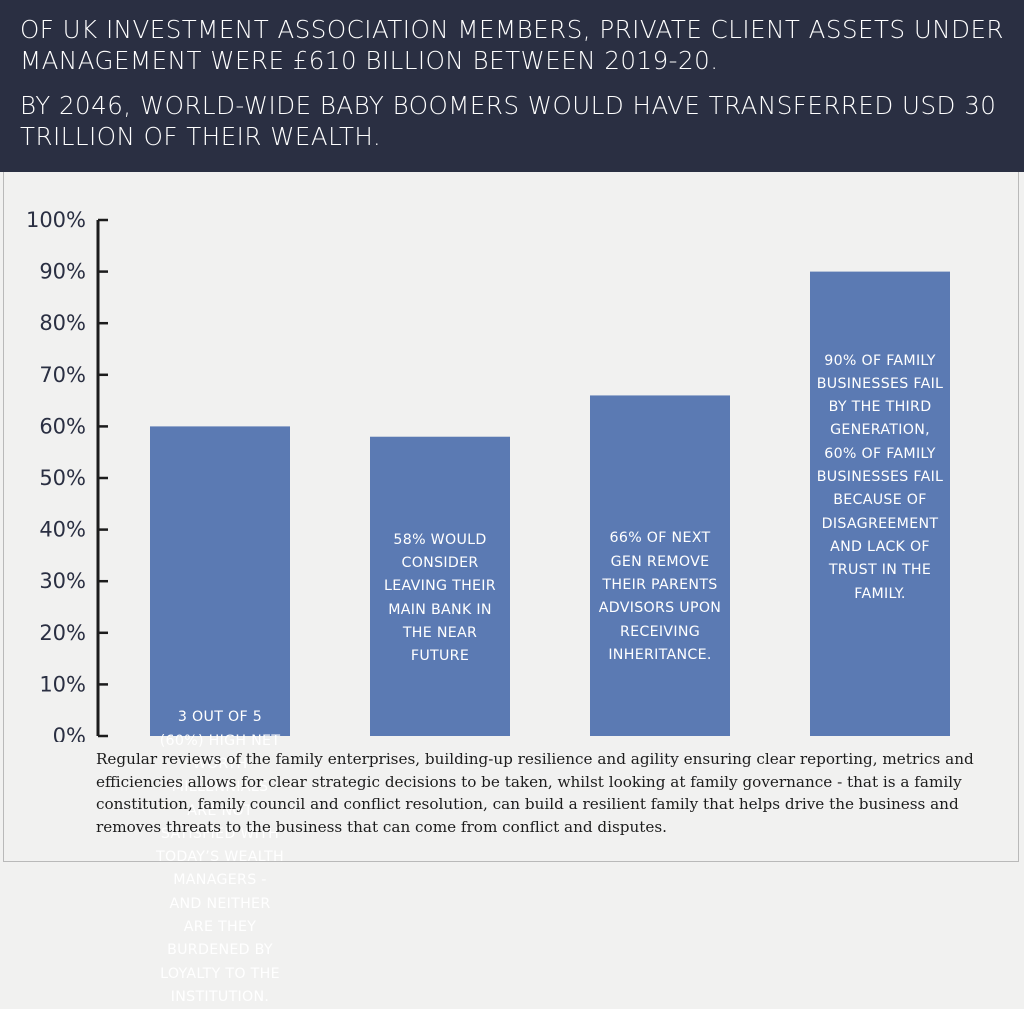 The image size is (1024, 1009). What do you see at coordinates (62, 684) in the screenshot?
I see `y-tick-label: 10%` at bounding box center [62, 684].